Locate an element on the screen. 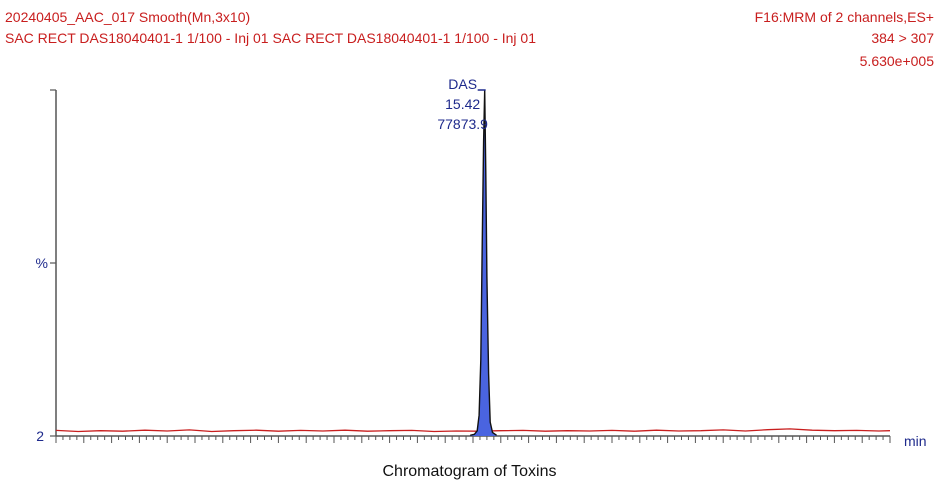 This screenshot has width=939, height=494. mrm-transition: 384 > 307 is located at coordinates (902, 38).